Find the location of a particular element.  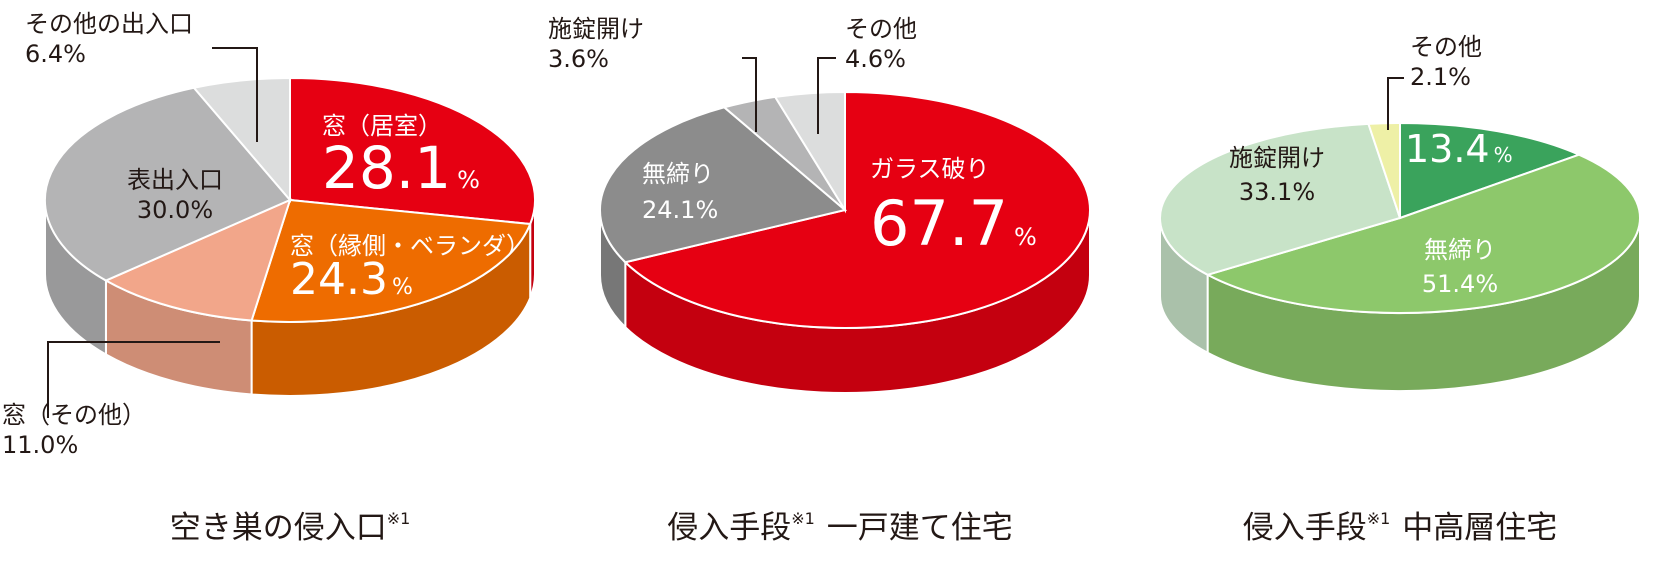

slice-value: 24.3% is located at coordinates (351, 279).